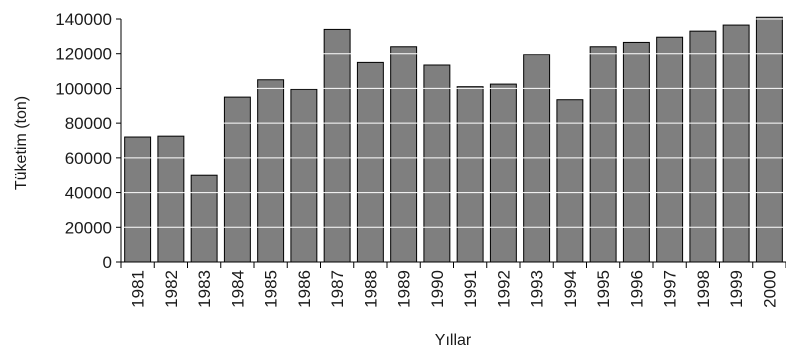 This screenshot has height=351, width=786. What do you see at coordinates (503, 289) in the screenshot?
I see `x-tick-label-1992: 1992` at bounding box center [503, 289].